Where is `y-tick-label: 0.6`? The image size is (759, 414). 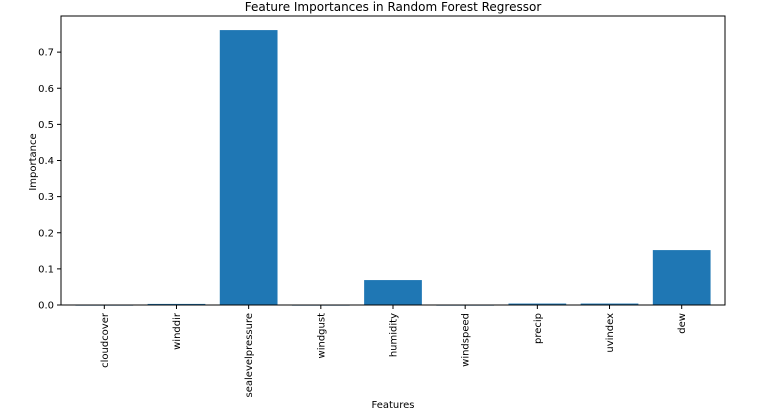 y-tick-label: 0.6 is located at coordinates (46, 89).